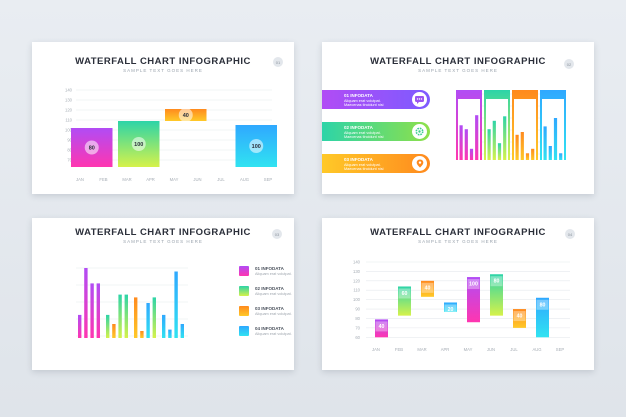  I want to click on location-pin-icon, so click(419, 163).